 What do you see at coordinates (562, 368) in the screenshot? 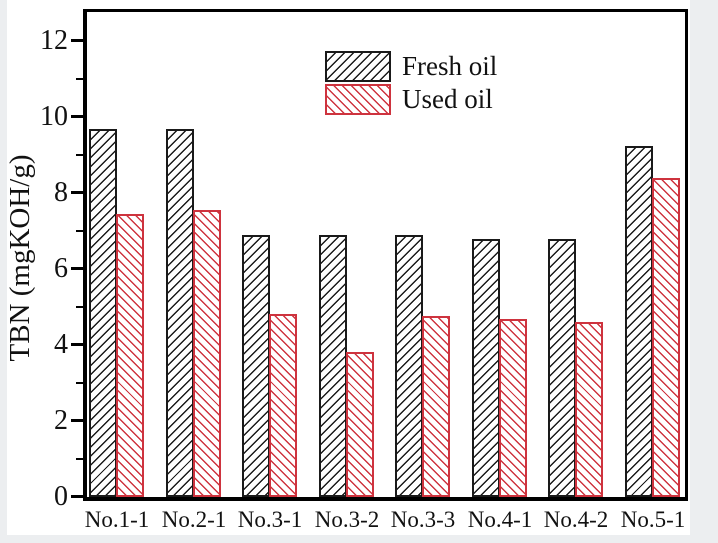
I see `bar-fresh-no.4-2` at bounding box center [562, 368].